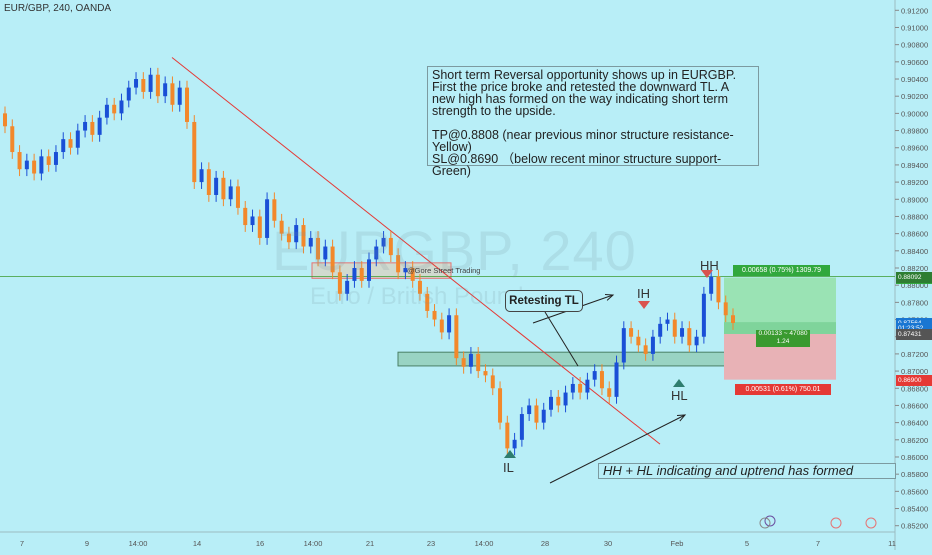 The height and width of the screenshot is (555, 932). What do you see at coordinates (617, 449) in the screenshot?
I see `uptrend-arrow` at bounding box center [617, 449].